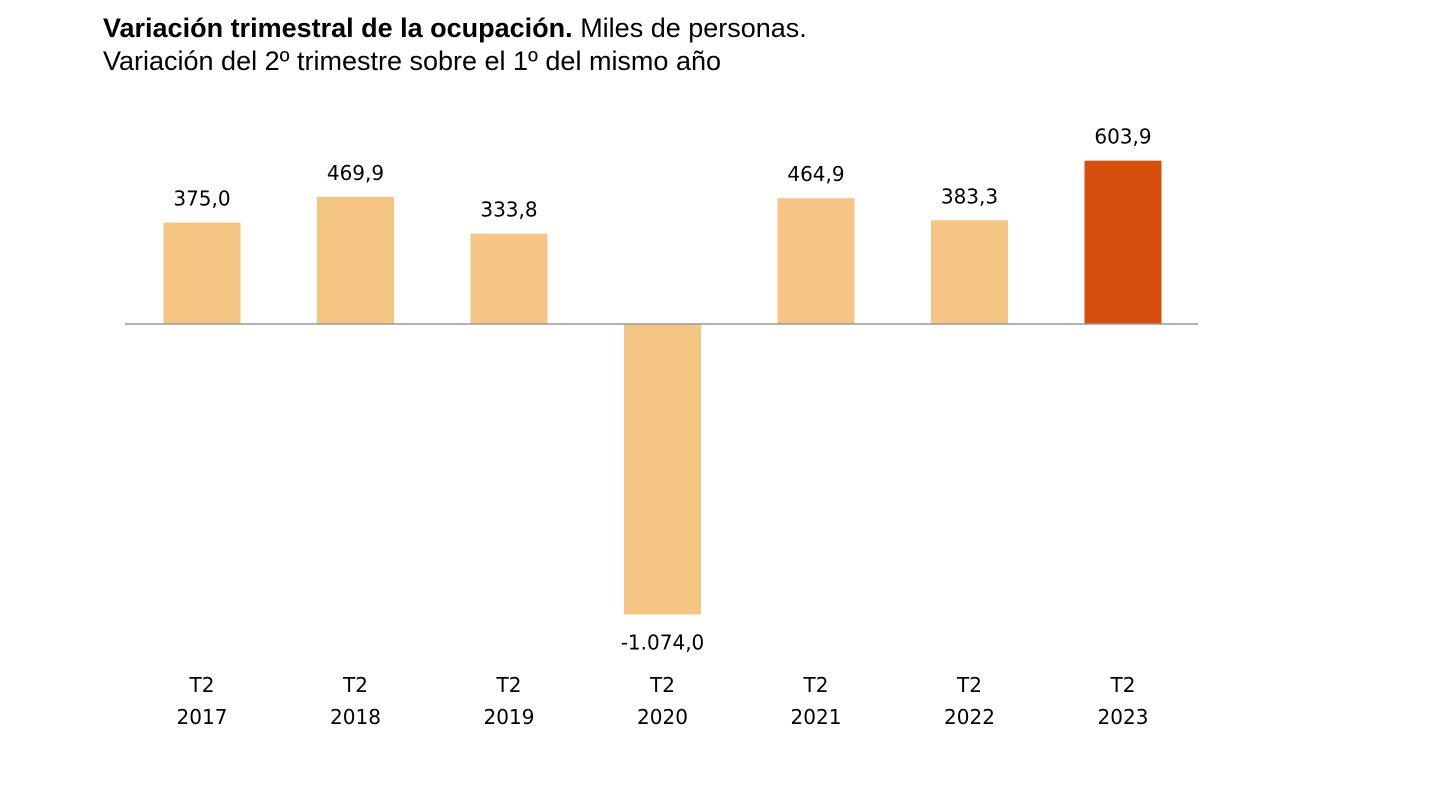 The height and width of the screenshot is (790, 1437). Describe the element at coordinates (969, 717) in the screenshot. I see `x-tick-label-year: 2022` at that location.